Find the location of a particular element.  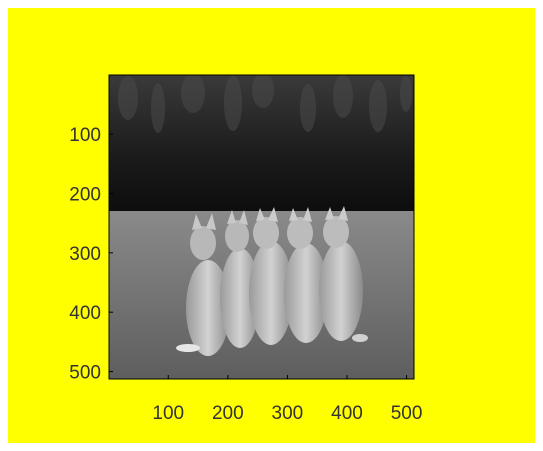

y-tick-label: 400 is located at coordinates (85, 313).